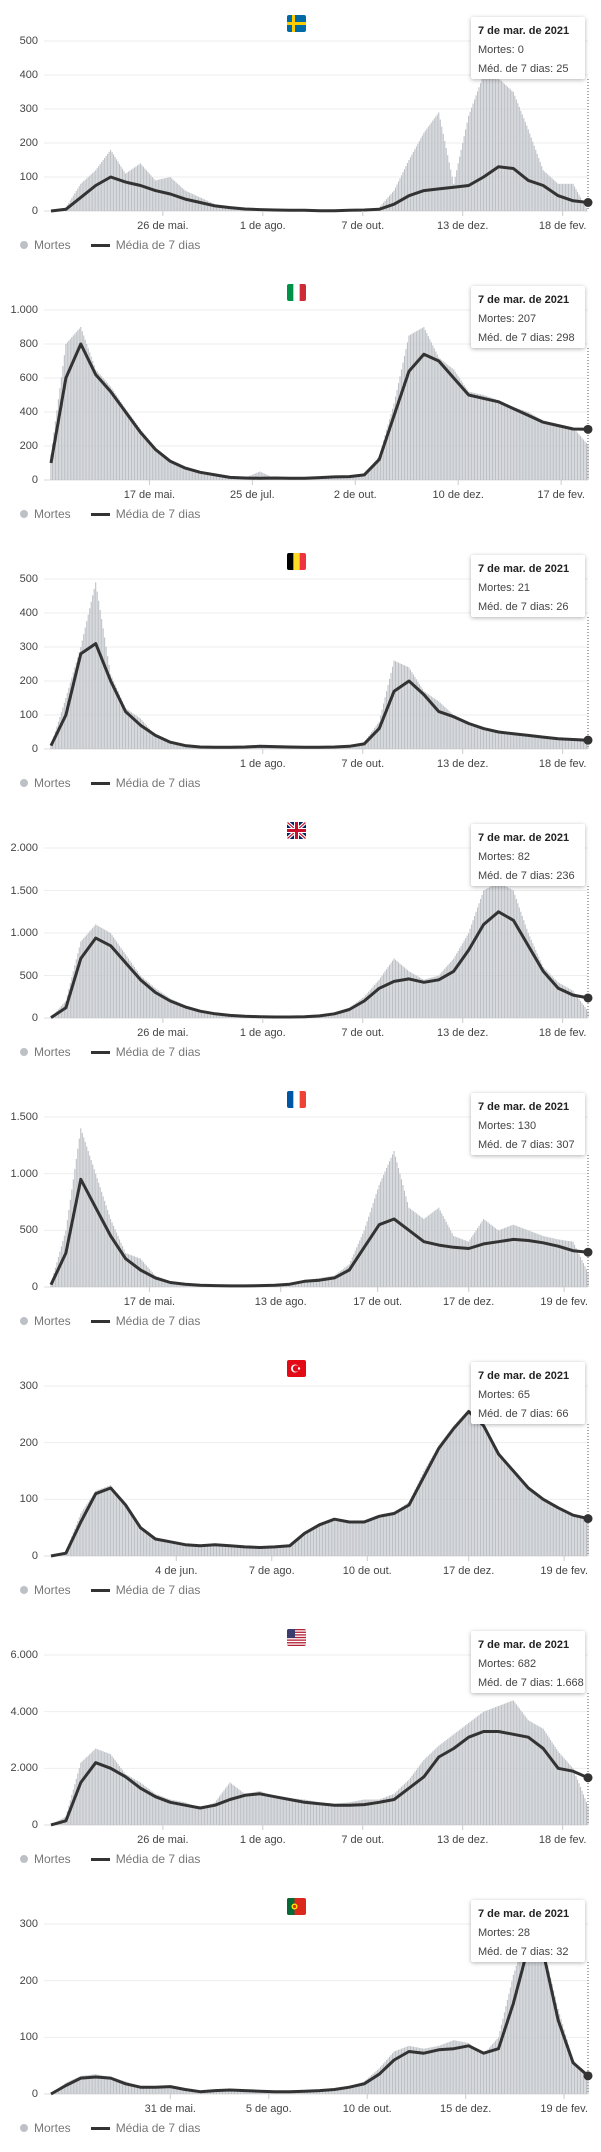 This screenshot has width=601, height=2152. I want to click on tooltip-date: 7 de mar. de 2021, so click(531, 1914).